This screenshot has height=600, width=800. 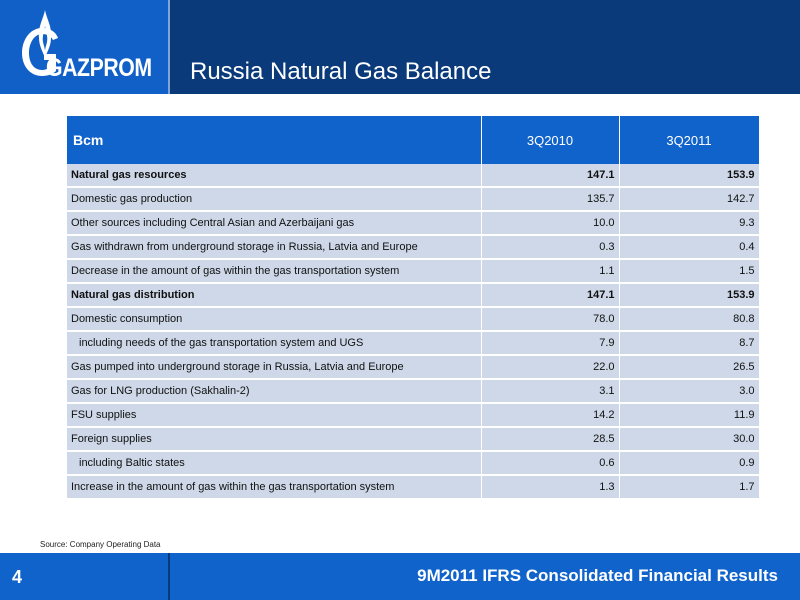 I want to click on column-header-3q2010: 3Q2010, so click(x=550, y=140).